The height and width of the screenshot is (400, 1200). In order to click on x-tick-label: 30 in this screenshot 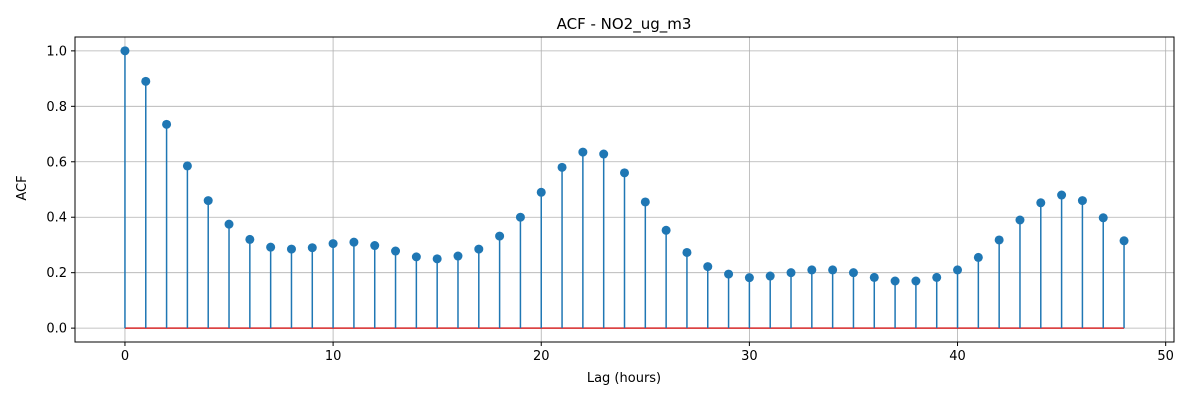, I will do `click(749, 356)`.